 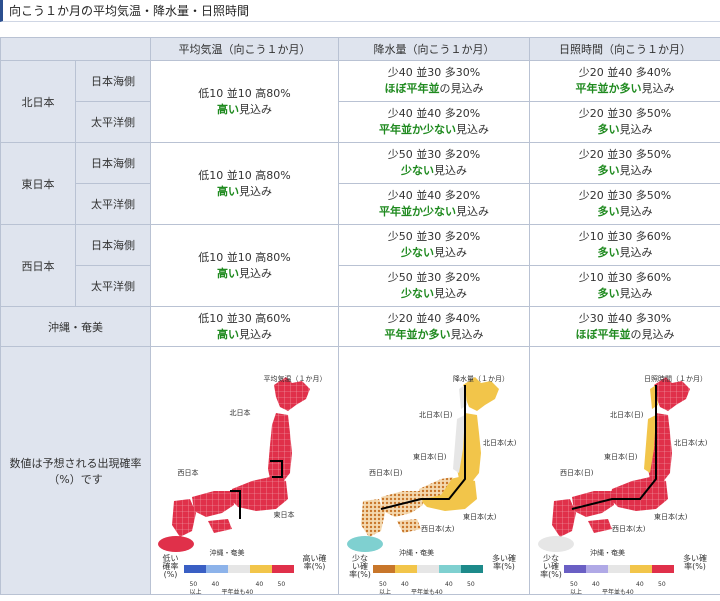 What do you see at coordinates (360, 567) in the screenshot?
I see `legend-low-label: 少ない確率(%)` at bounding box center [360, 567].